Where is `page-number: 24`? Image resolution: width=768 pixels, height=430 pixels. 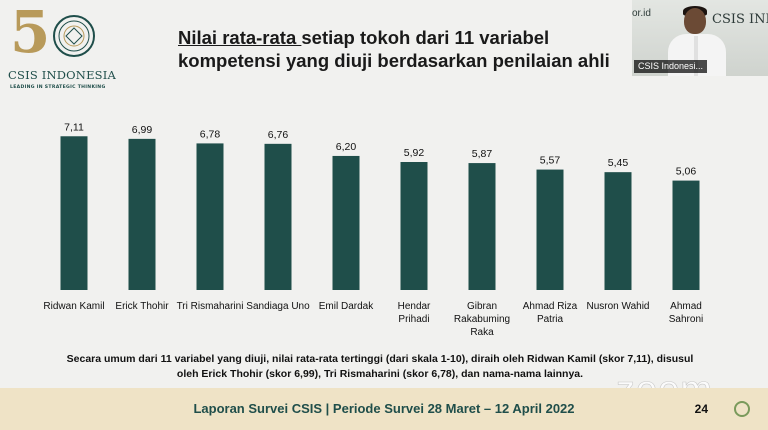
page-number: 24 is located at coordinates (701, 409).